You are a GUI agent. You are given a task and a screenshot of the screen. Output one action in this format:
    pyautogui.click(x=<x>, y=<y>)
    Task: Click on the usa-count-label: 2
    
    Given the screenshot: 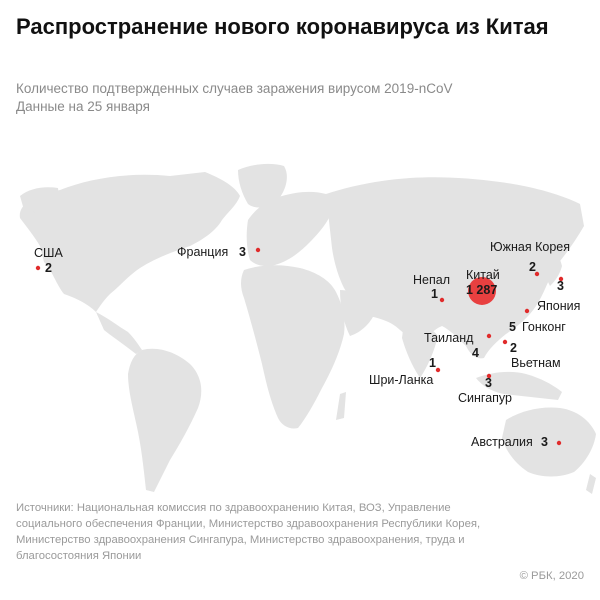 What is the action you would take?
    pyautogui.click(x=48, y=268)
    